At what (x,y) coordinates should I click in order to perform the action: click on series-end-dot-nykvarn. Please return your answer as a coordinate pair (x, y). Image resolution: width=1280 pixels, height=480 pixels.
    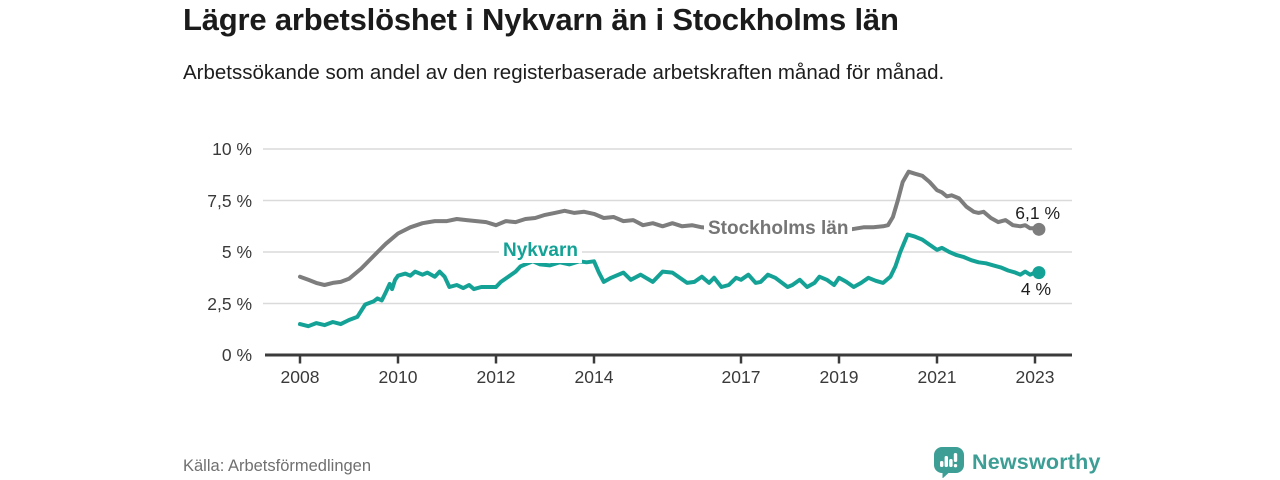
    Looking at the image, I should click on (1039, 273).